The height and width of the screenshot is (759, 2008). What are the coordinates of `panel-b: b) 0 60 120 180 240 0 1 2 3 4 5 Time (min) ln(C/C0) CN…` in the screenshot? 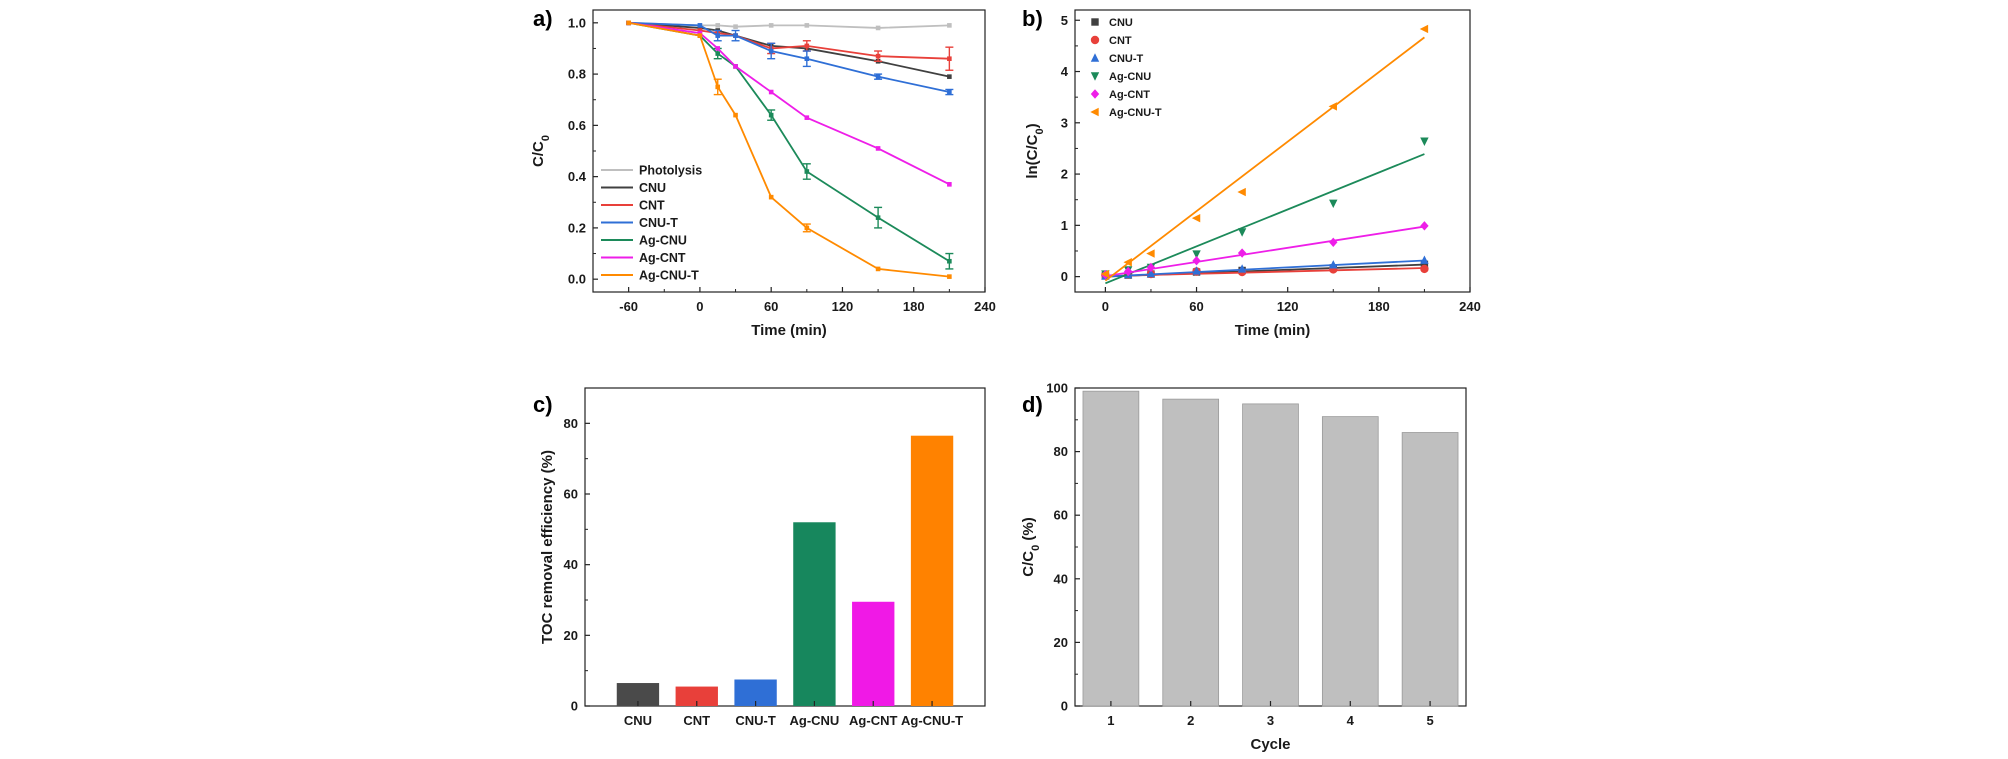 It's located at (1251, 172).